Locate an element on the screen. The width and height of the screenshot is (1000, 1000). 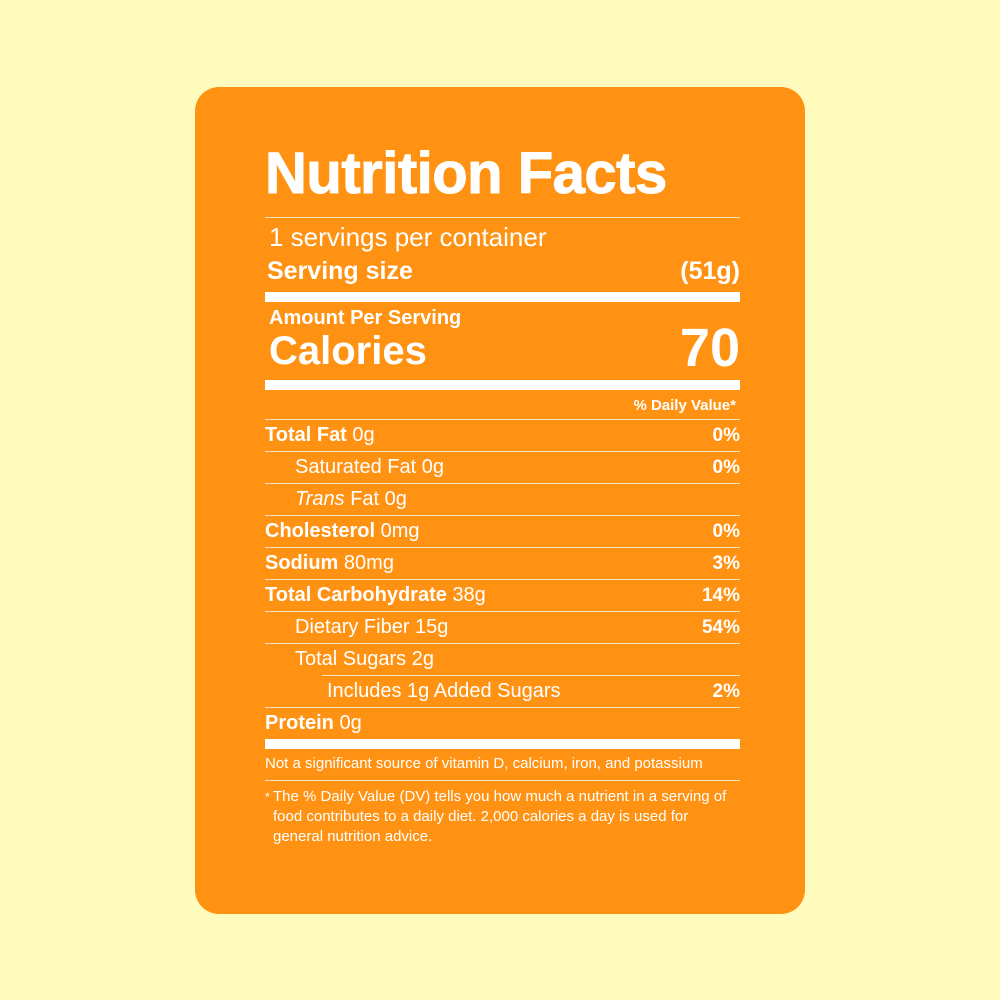
nutrient-name: Total Sugars is located at coordinates (351, 659).